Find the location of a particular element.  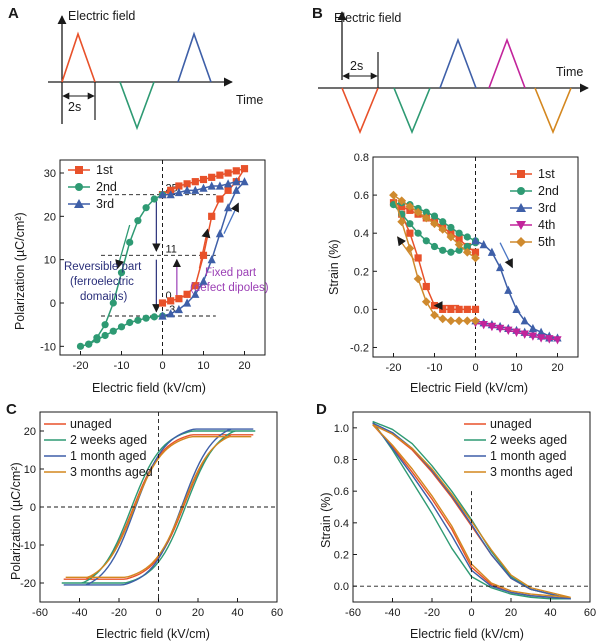

panel-a-ytick-label: 30 is located at coordinates (50, 174).